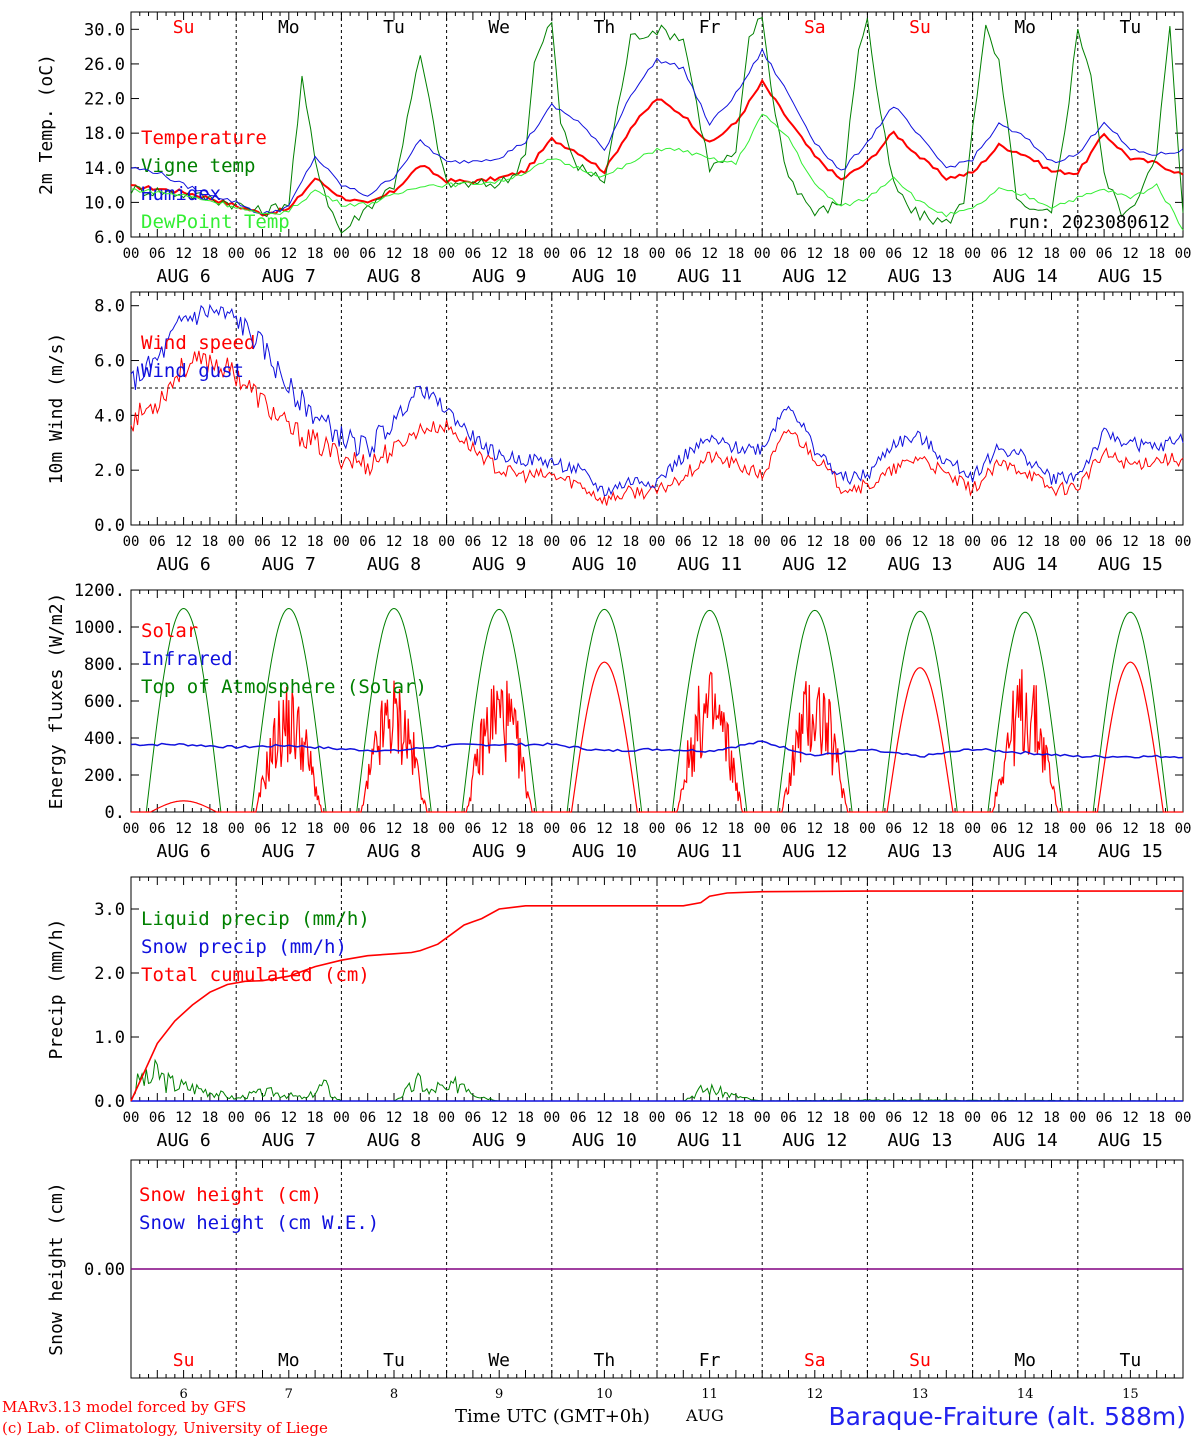  What do you see at coordinates (104, 702) in the screenshot?
I see `y-tick-label: 600.` at bounding box center [104, 702].